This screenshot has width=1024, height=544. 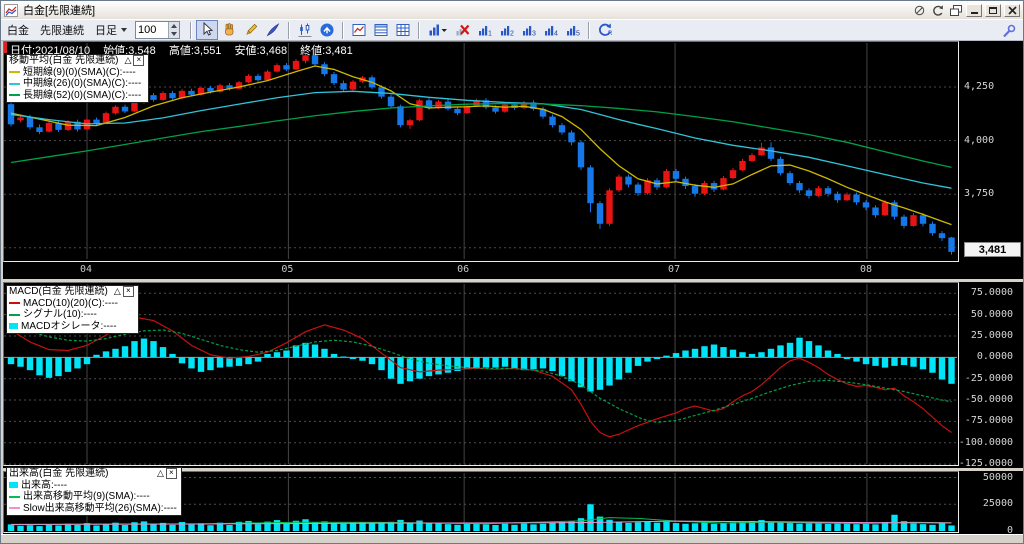 I want to click on instrument-label: 白金, so click(x=18, y=31).